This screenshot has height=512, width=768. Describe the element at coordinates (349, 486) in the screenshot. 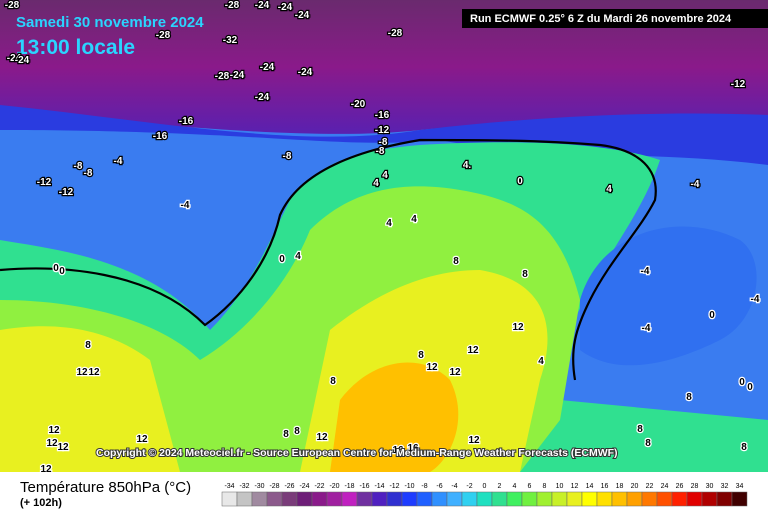

I see `scale-tick-label: -18` at that location.